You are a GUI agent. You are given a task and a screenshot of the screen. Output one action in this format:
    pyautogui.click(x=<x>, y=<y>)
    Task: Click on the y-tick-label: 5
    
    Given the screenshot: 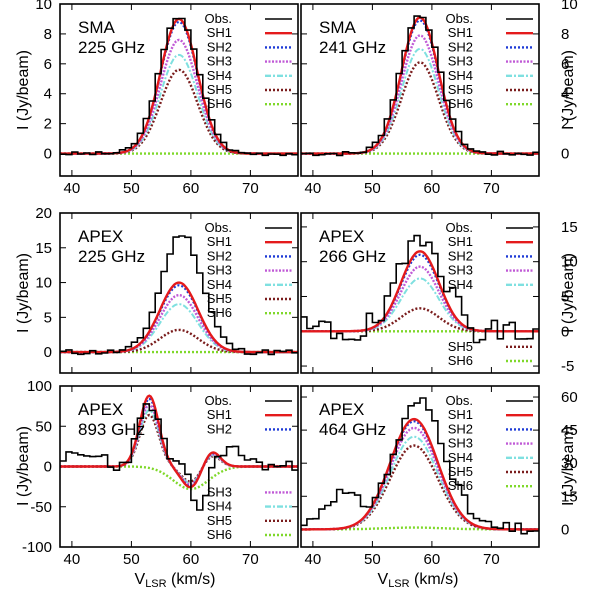 What is the action you would take?
    pyautogui.click(x=48, y=317)
    